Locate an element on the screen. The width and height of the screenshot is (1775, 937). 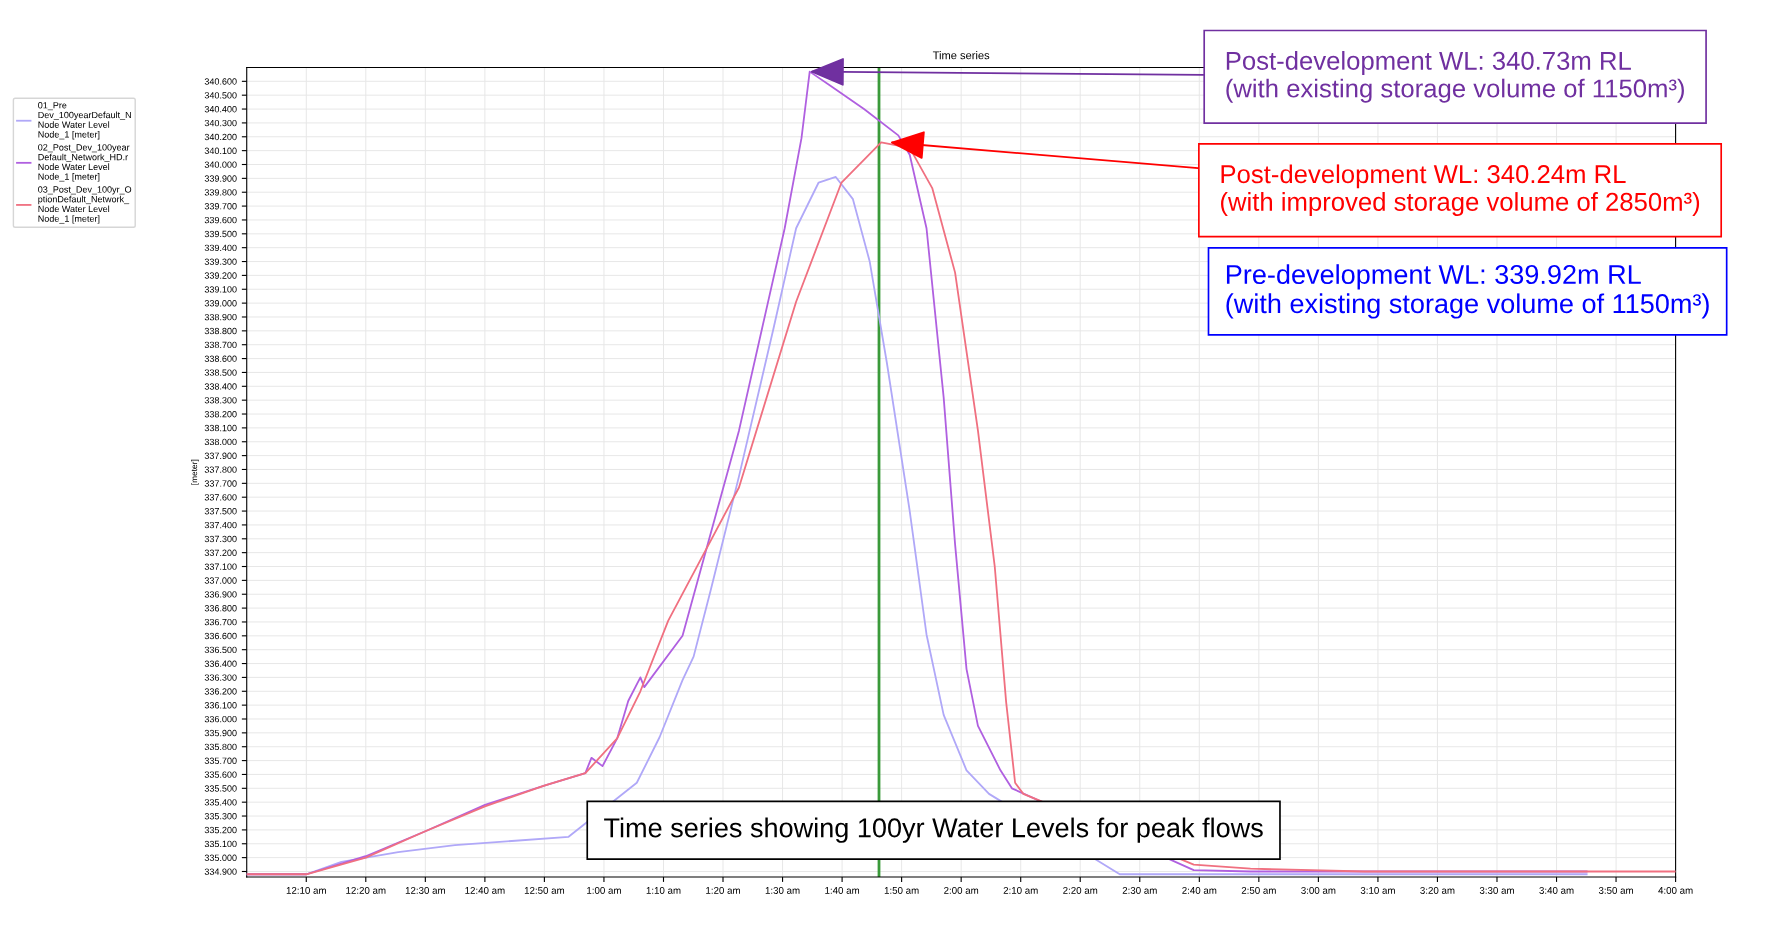
x-tick-label: 3:10 am is located at coordinates (1377, 890).